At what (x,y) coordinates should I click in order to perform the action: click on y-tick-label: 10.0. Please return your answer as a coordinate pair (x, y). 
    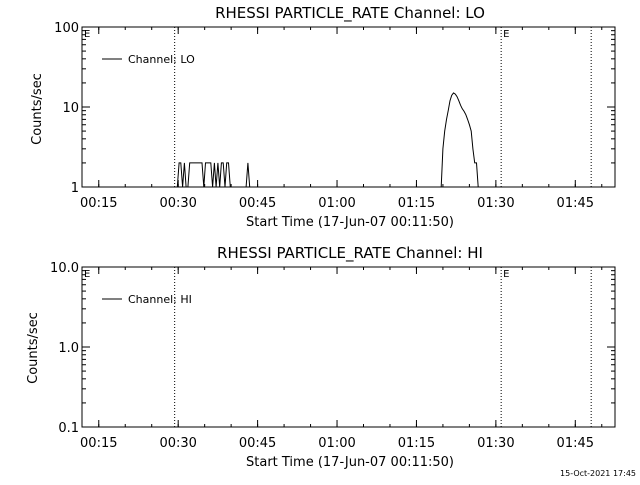
    Looking at the image, I should click on (64, 268).